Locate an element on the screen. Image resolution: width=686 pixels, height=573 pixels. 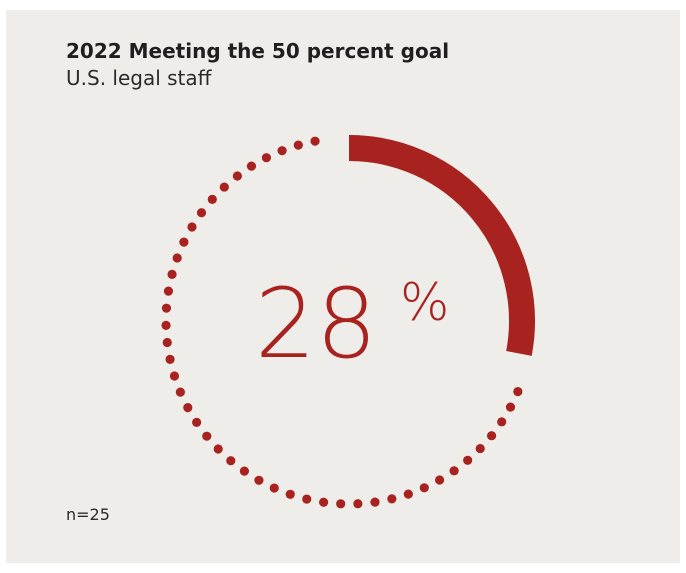
chart-subtitle: U.S. legal staff is located at coordinates (139, 78).